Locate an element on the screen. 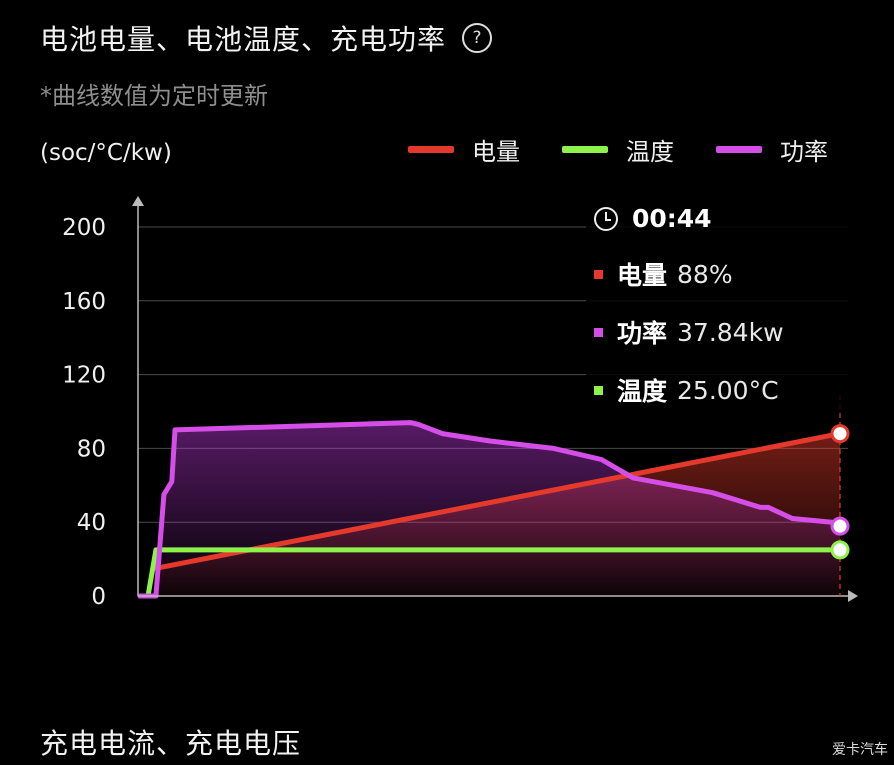 This screenshot has height=765, width=894. point-temperature is located at coordinates (840, 550).